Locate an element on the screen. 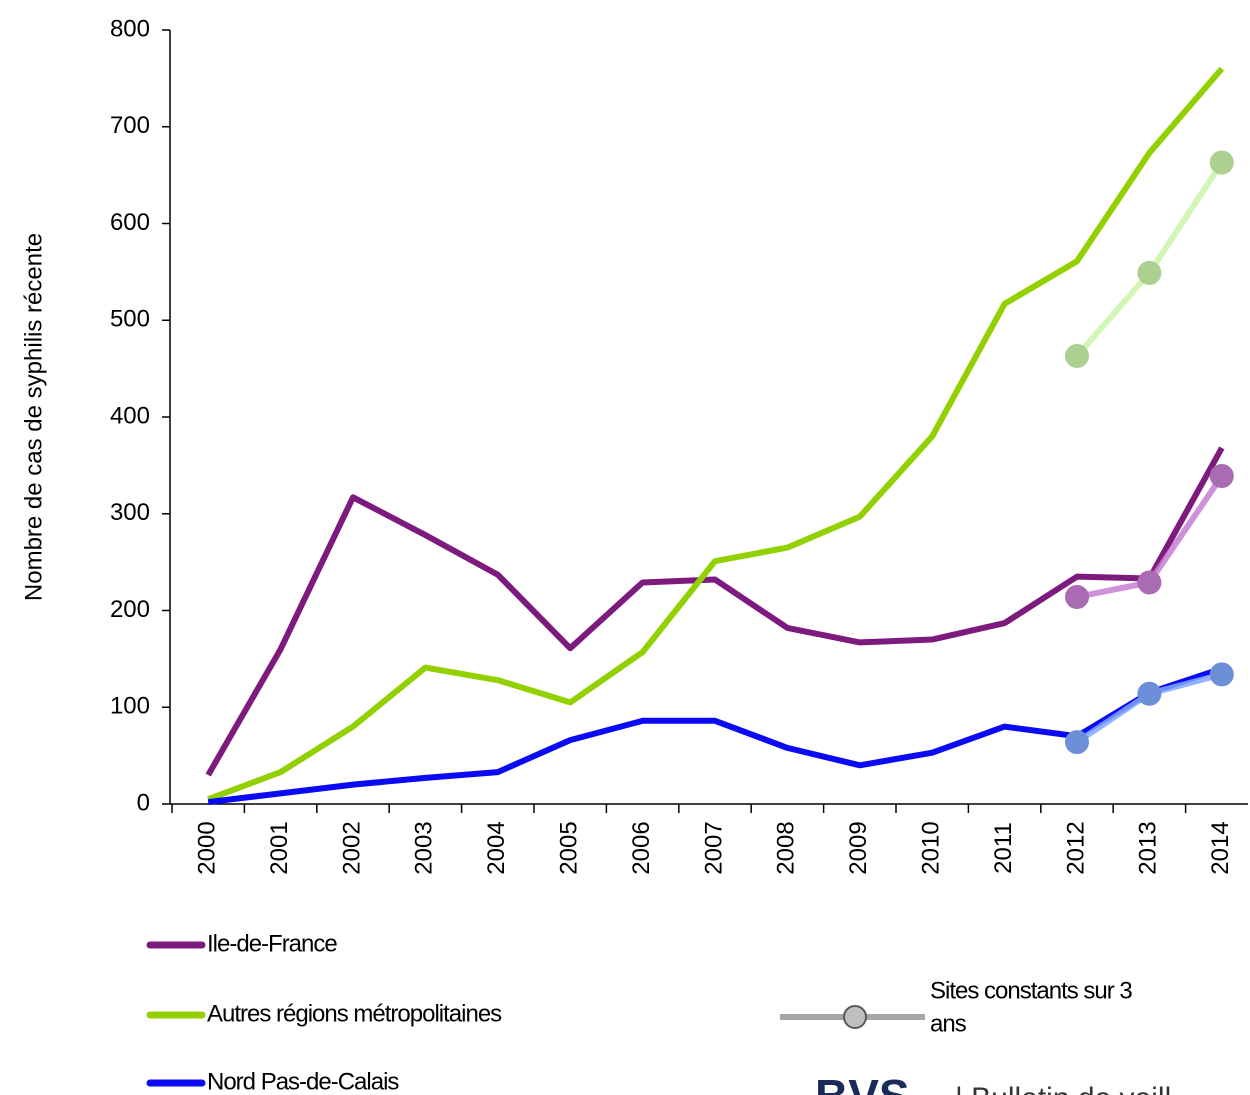 The width and height of the screenshot is (1250, 1095). legend-marker is located at coordinates (855, 1017).